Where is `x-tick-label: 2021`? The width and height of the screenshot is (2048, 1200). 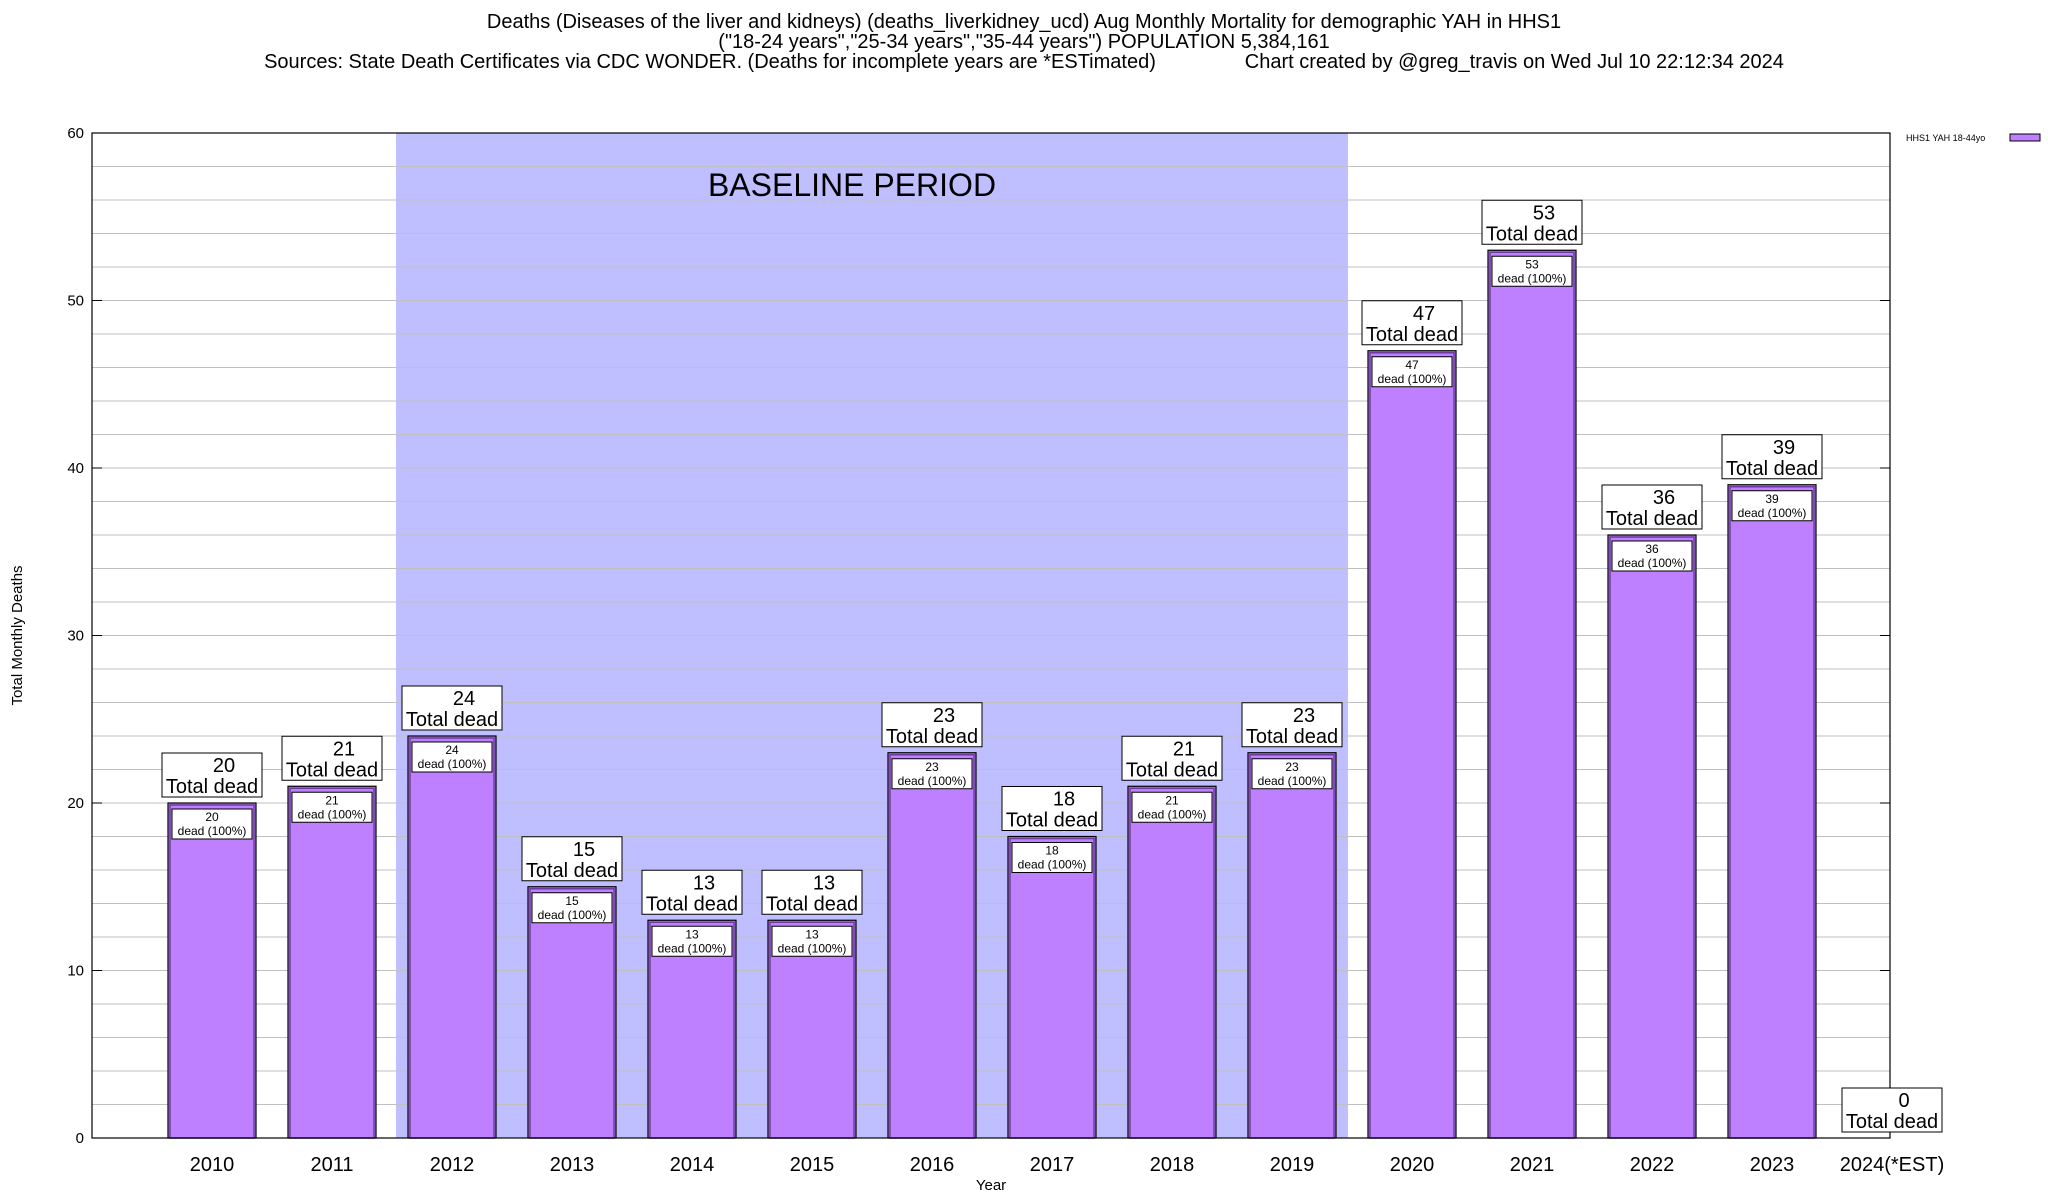 x-tick-label: 2021 is located at coordinates (1532, 1165).